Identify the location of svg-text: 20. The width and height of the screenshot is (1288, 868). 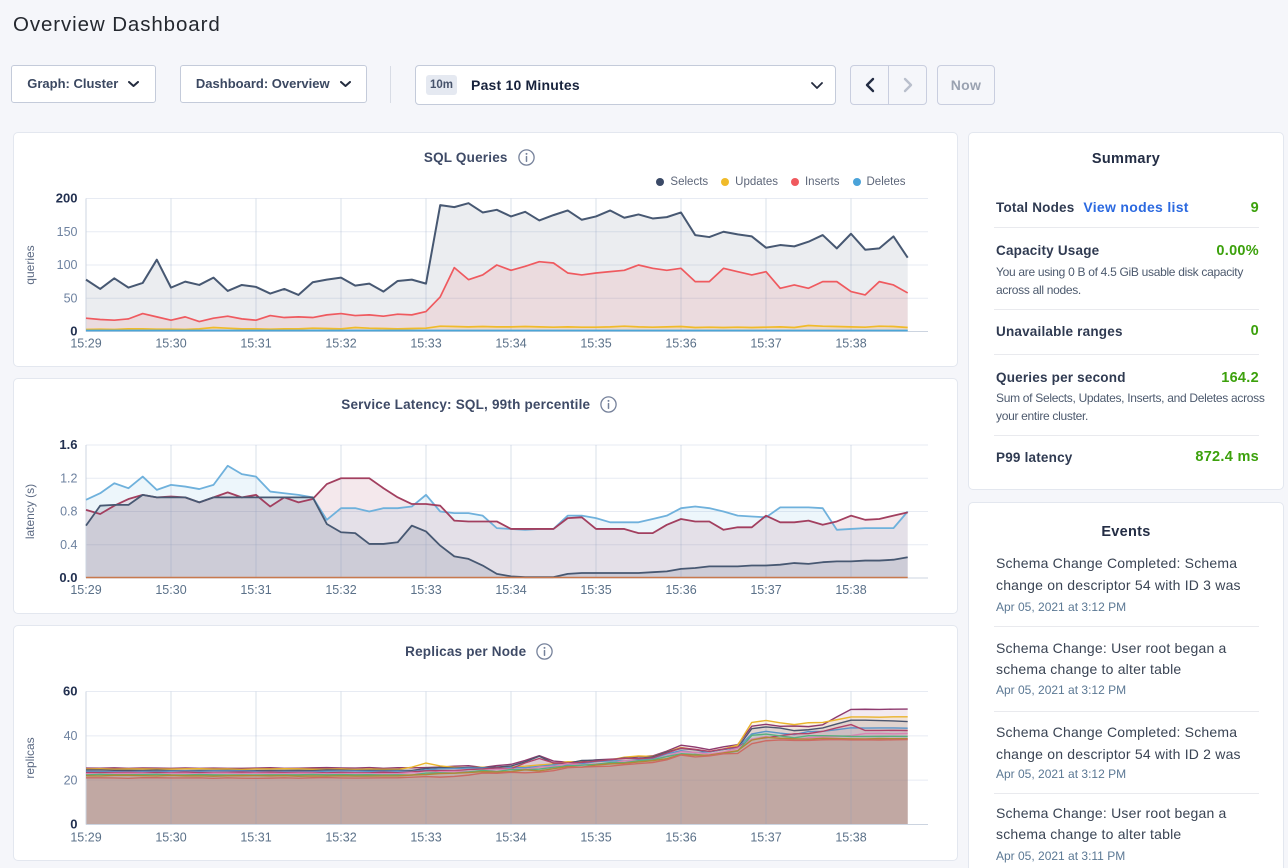
(71, 780).